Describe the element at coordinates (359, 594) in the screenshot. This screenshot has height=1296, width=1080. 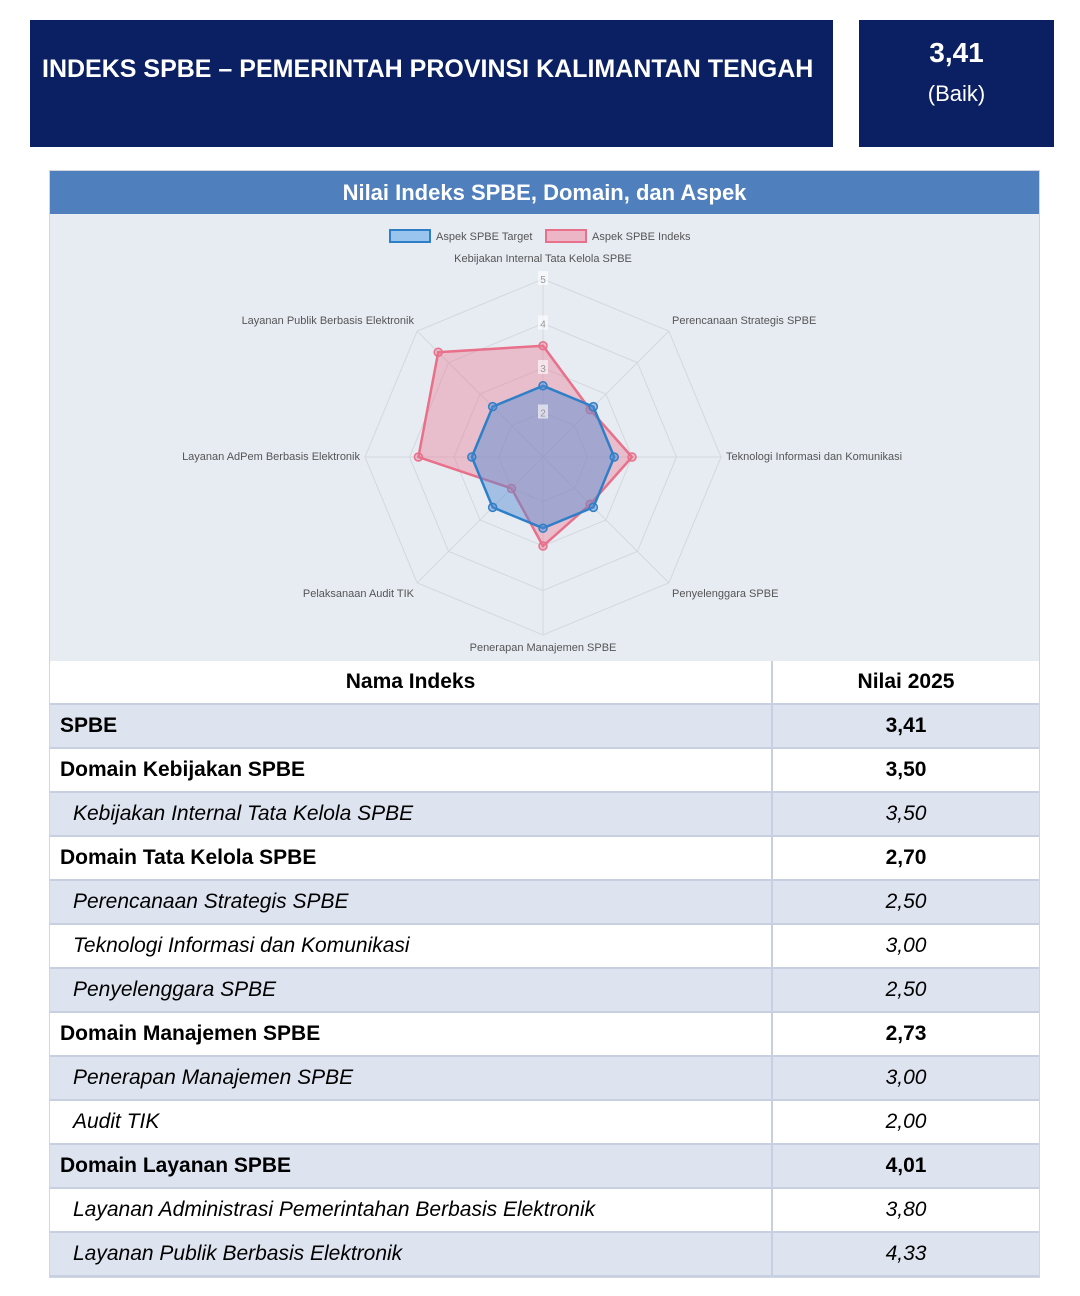
I see `axis-label: Pelaksanaan Audit TIK` at that location.